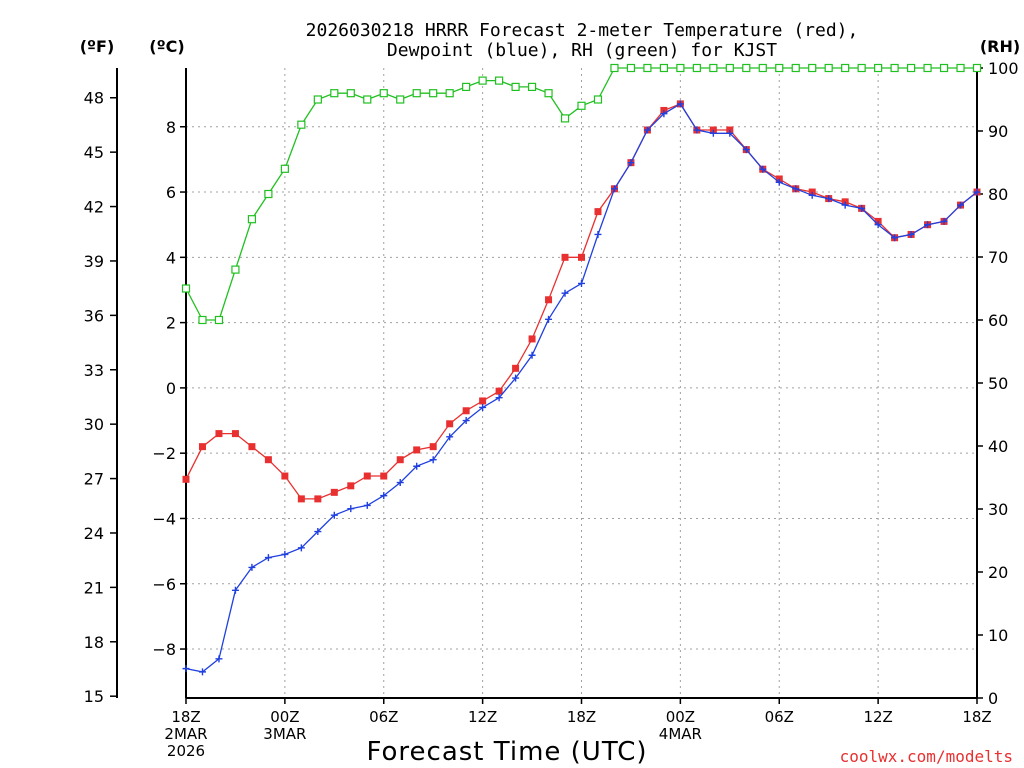  What do you see at coordinates (94, 315) in the screenshot?
I see `fahrenheit-tick-label: 36` at bounding box center [94, 315].